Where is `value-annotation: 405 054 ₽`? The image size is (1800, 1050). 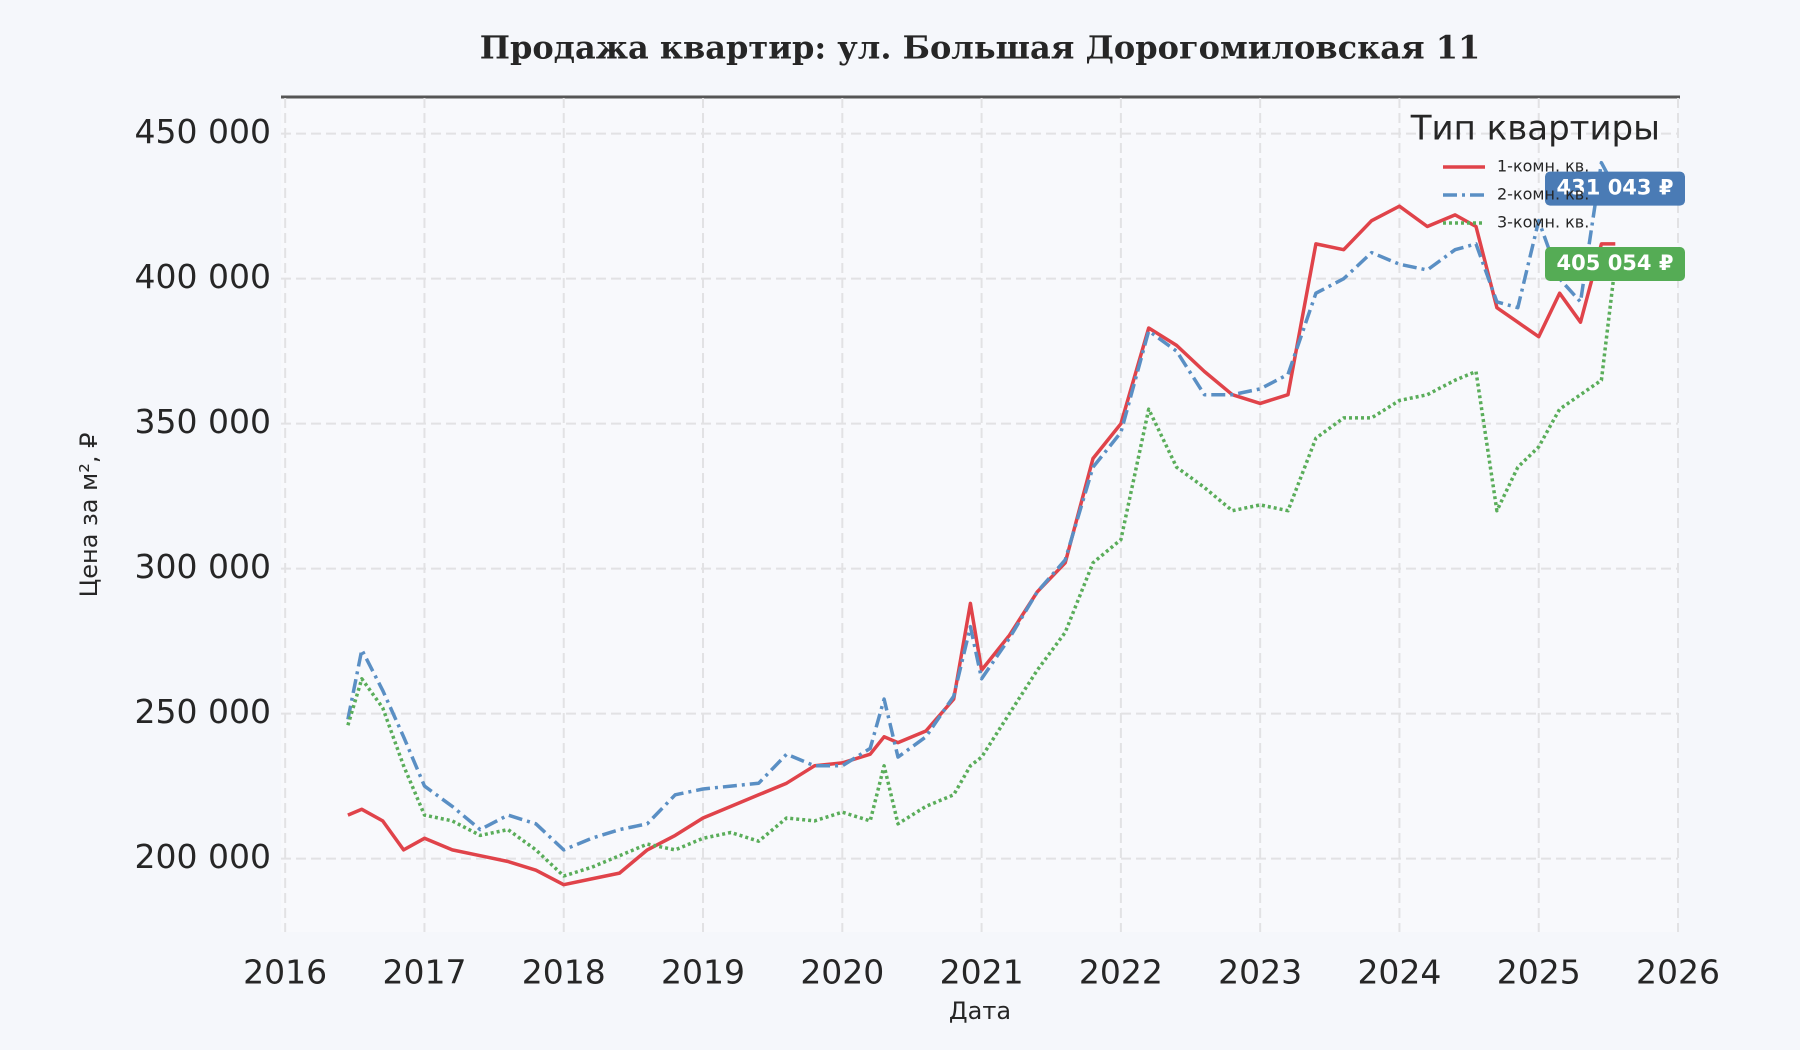 value-annotation: 405 054 ₽ is located at coordinates (1615, 264).